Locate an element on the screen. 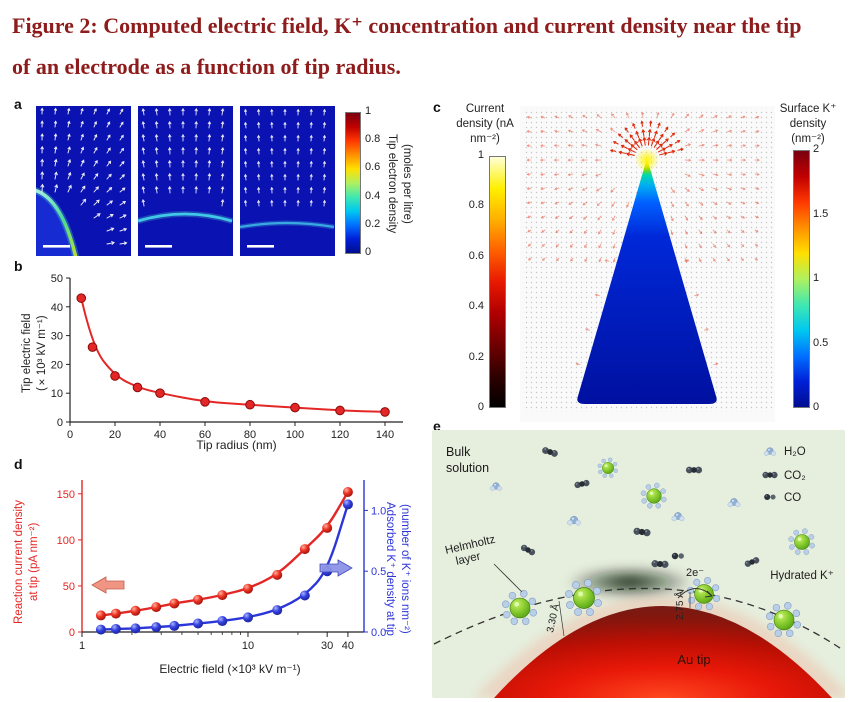 The height and width of the screenshot is (702, 849). bulk-solution-label-line2: solution is located at coordinates (467, 468).